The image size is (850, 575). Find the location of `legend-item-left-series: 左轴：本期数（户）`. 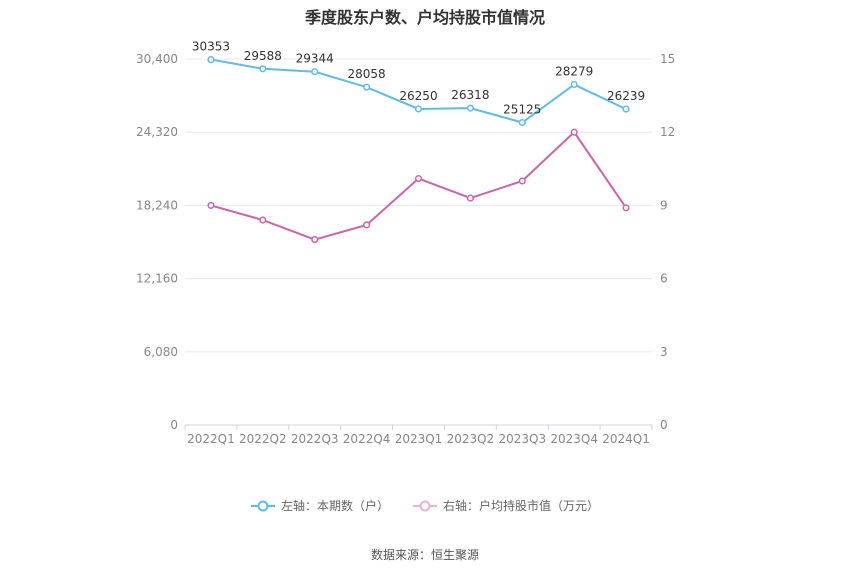

legend-item-left-series: 左轴：本期数（户） is located at coordinates (319, 505).